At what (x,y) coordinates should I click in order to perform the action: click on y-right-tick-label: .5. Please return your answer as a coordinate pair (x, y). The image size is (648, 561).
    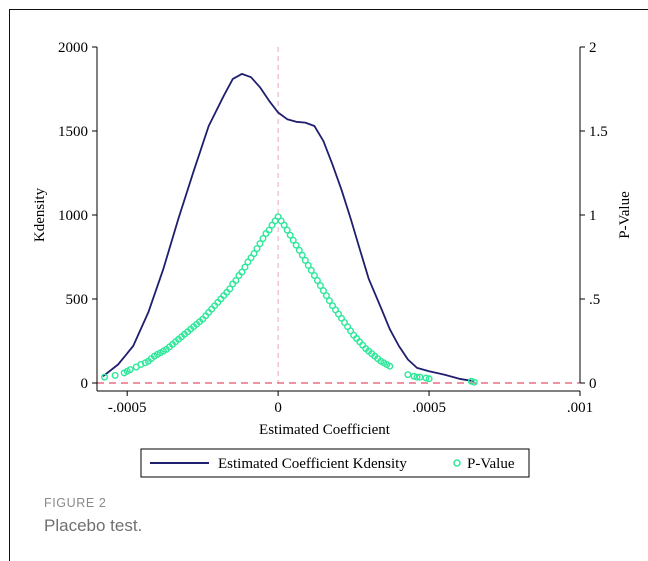
    Looking at the image, I should click on (594, 300).